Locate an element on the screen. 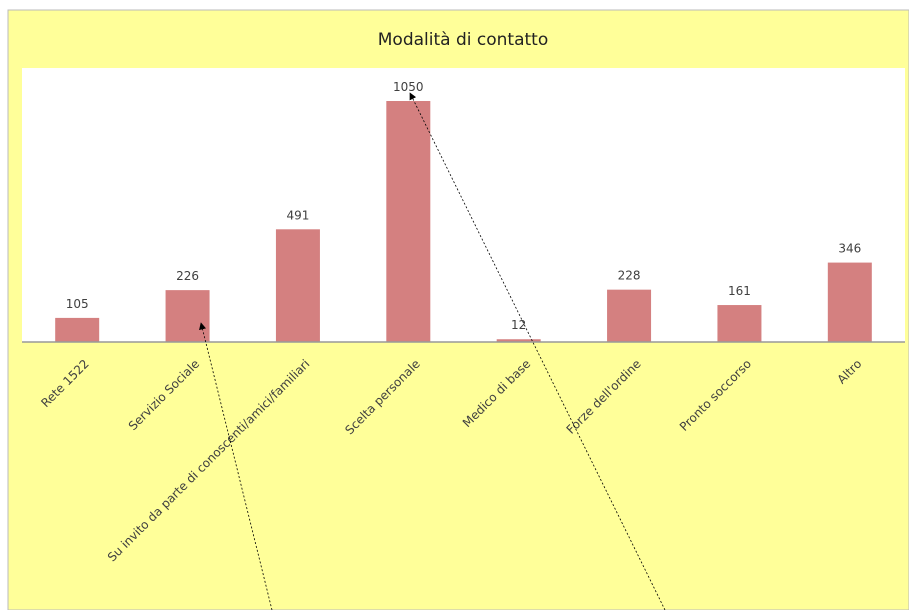 The height and width of the screenshot is (614, 909). chart-title: Modalità di contatto is located at coordinates (463, 40).